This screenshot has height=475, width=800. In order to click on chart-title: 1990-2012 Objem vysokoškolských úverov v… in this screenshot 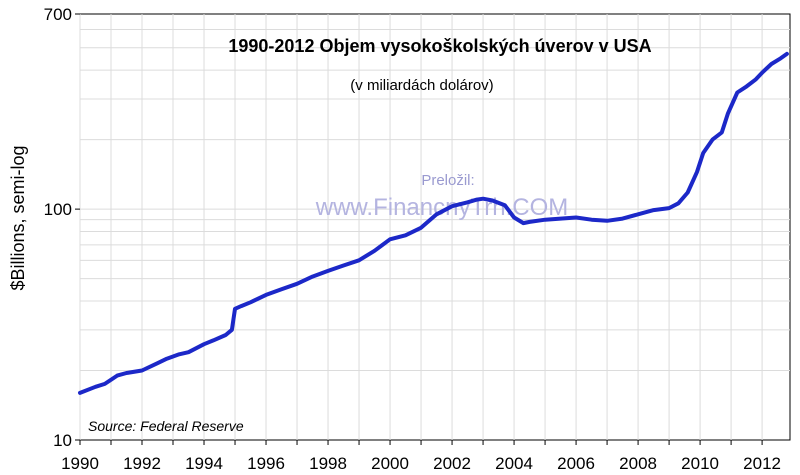, I will do `click(439, 46)`.